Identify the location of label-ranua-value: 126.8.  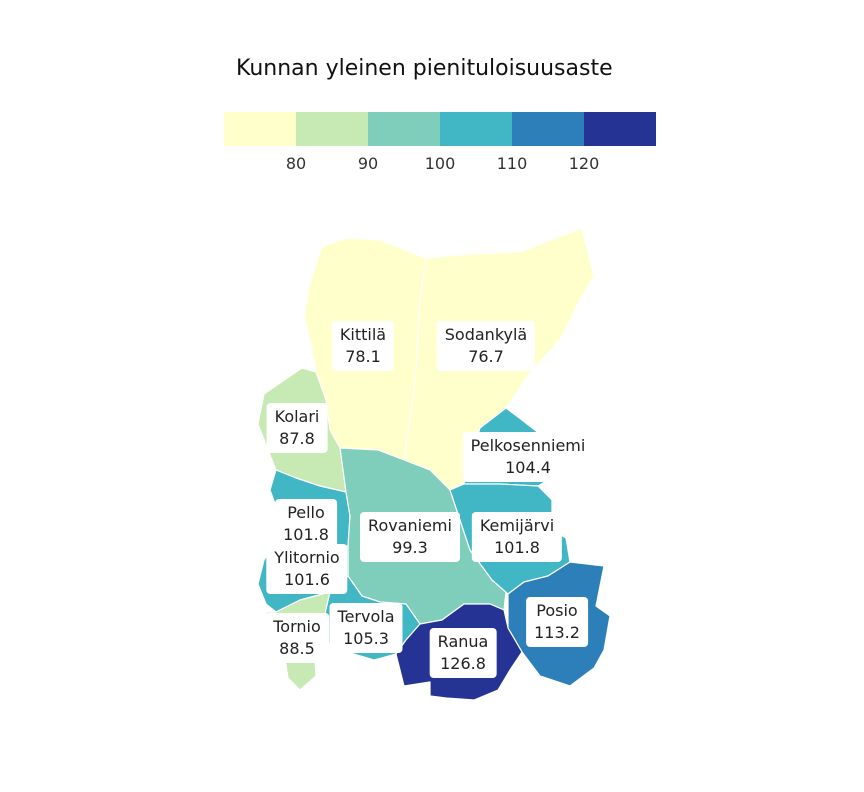
(463, 663).